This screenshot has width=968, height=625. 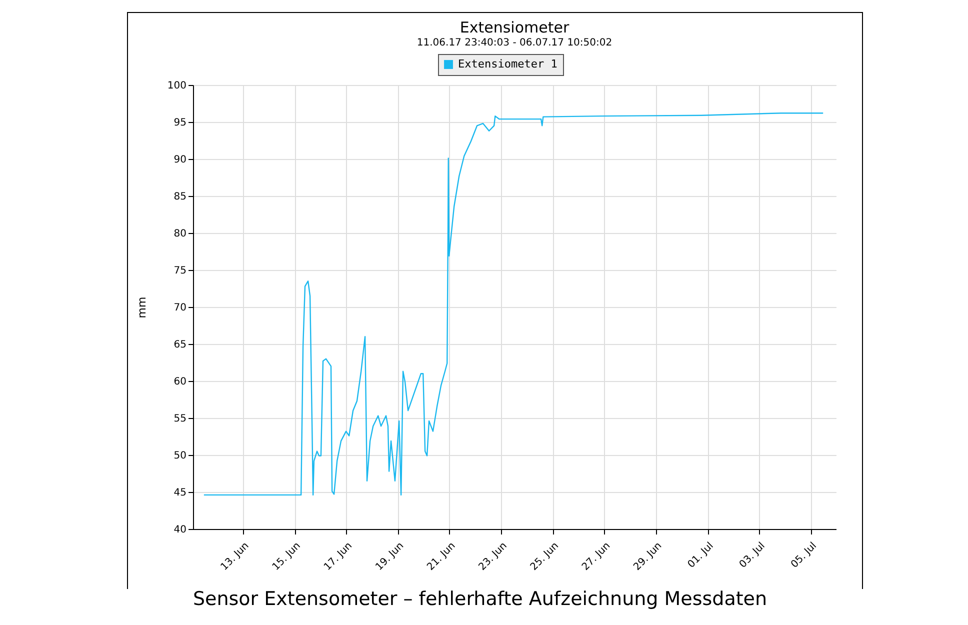 I want to click on y-axis-title: mm, so click(x=141, y=307).